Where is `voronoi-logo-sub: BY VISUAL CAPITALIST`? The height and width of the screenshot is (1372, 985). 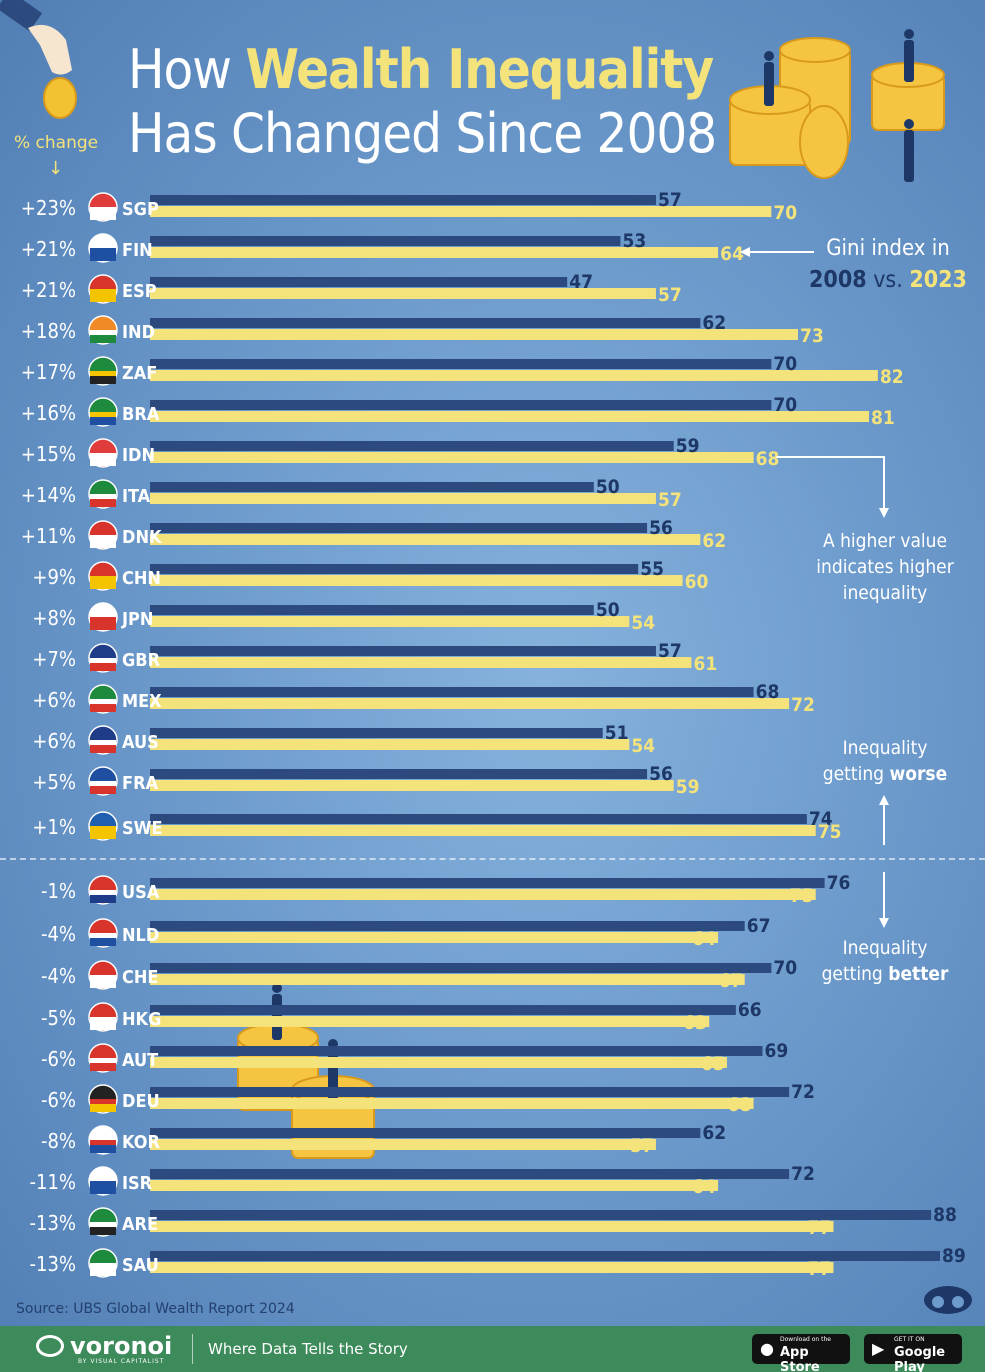
voronoi-logo-sub: BY VISUAL CAPITALIST is located at coordinates (121, 1361).